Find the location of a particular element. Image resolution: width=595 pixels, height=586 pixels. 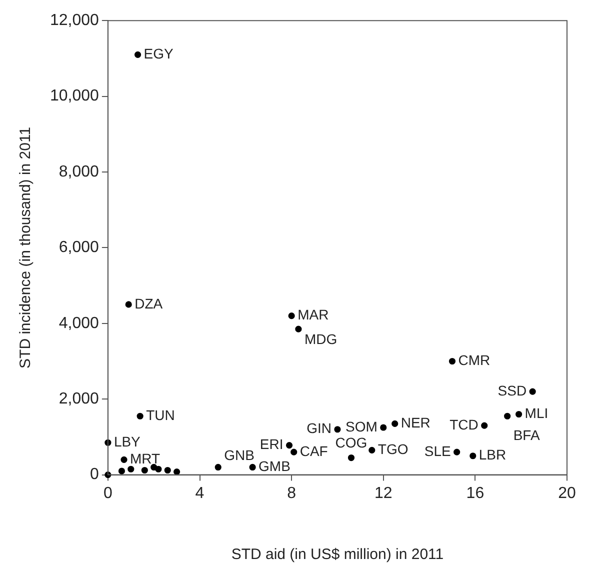

y-tick-label: 2,000 is located at coordinates (79, 399).